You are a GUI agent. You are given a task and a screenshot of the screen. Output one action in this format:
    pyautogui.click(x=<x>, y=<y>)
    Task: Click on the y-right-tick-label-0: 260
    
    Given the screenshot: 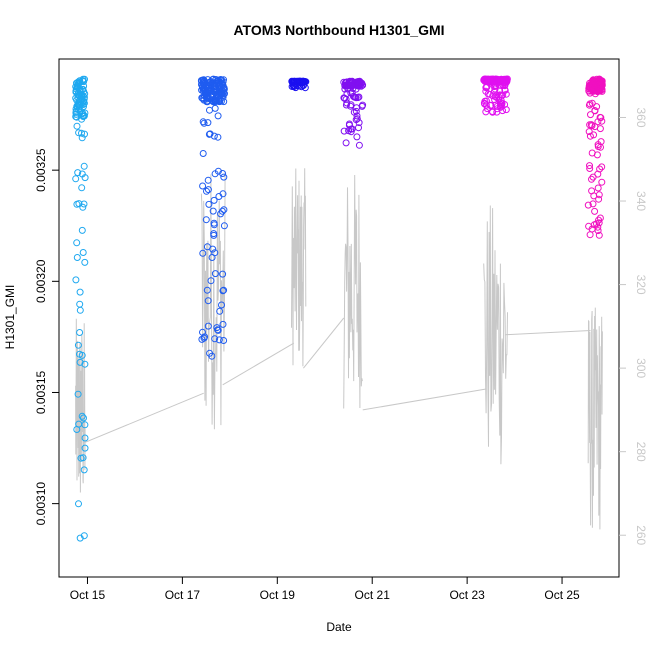 What is the action you would take?
    pyautogui.click(x=641, y=535)
    